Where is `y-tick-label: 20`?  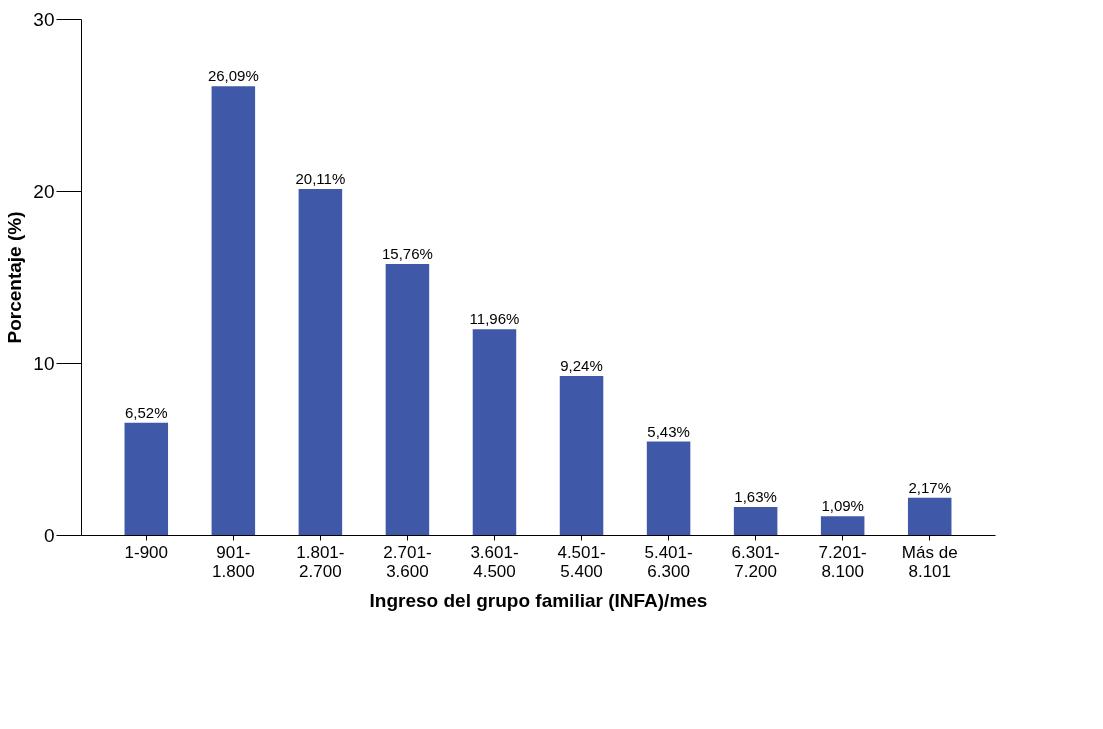 y-tick-label: 20 is located at coordinates (44, 191).